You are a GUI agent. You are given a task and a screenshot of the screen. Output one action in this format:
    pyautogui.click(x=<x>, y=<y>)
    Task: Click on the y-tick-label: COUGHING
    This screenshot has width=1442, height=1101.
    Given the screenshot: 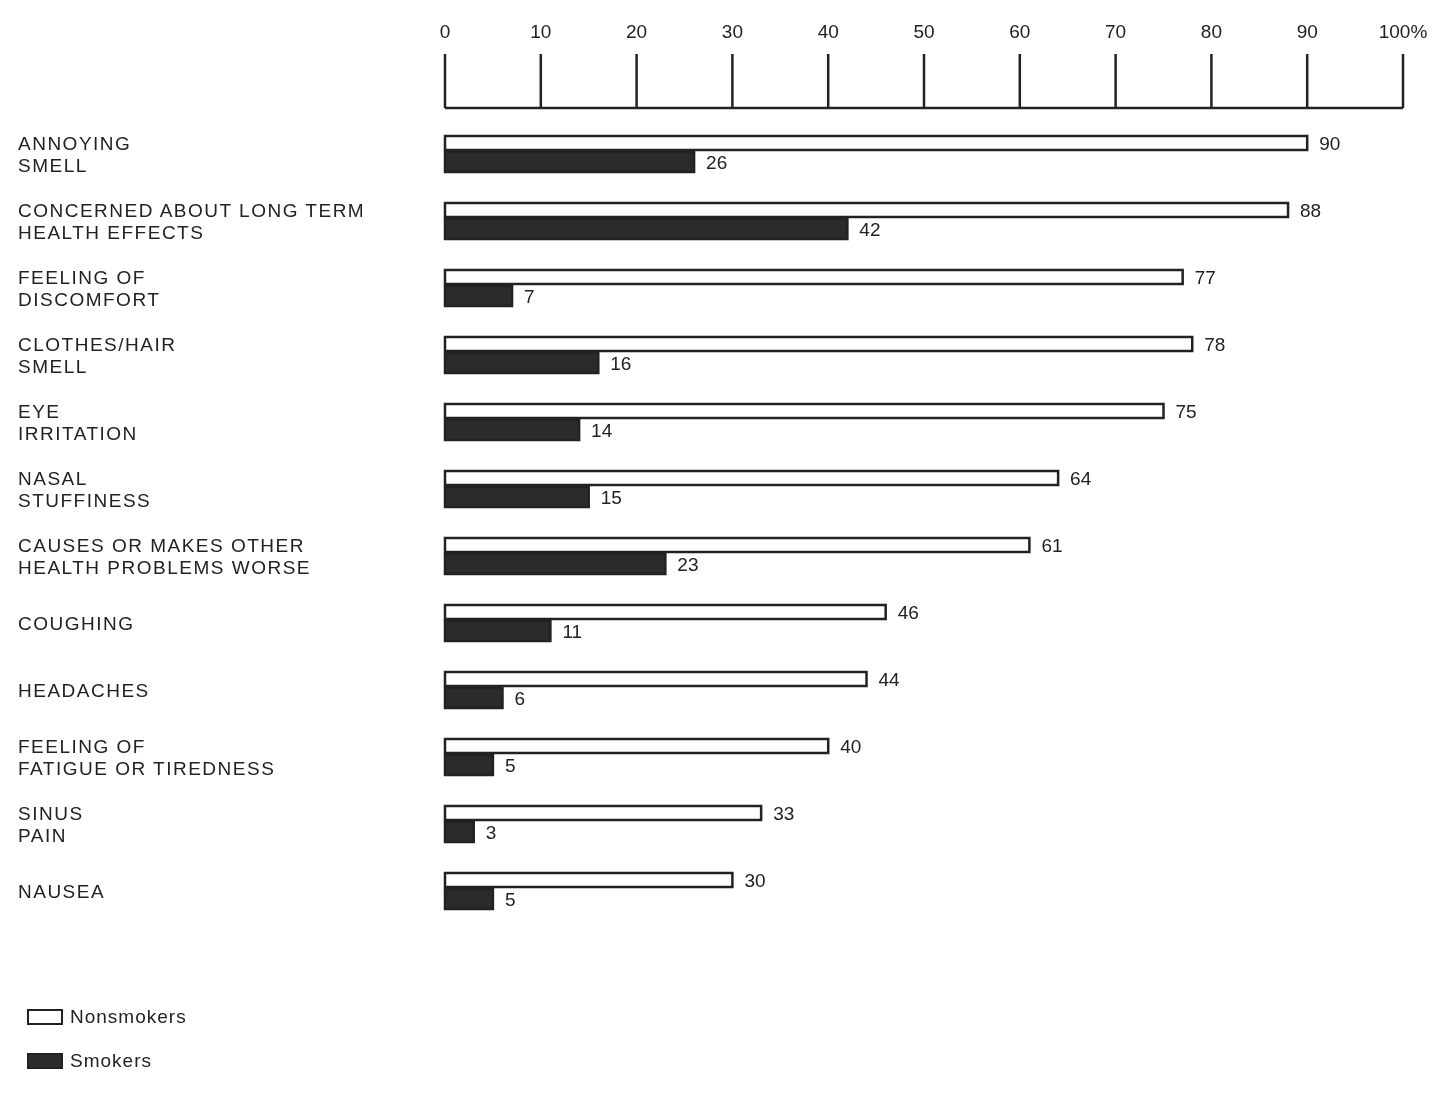 What is the action you would take?
    pyautogui.click(x=76, y=623)
    